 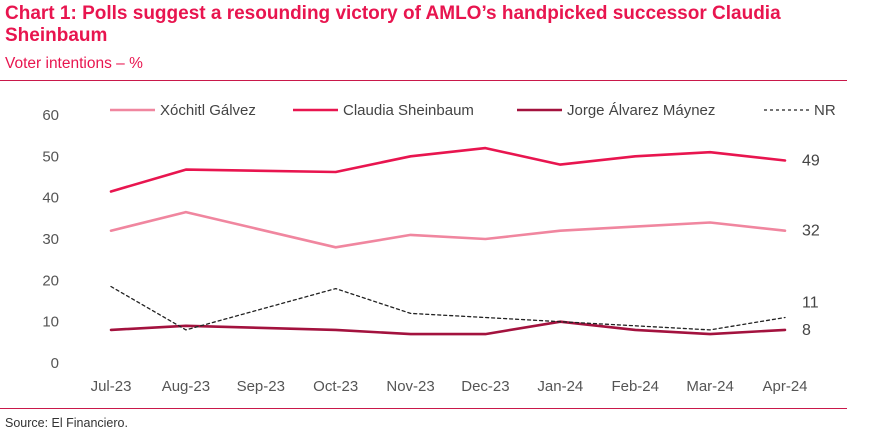 I want to click on x-tick-label: Mar-24, so click(x=710, y=386).